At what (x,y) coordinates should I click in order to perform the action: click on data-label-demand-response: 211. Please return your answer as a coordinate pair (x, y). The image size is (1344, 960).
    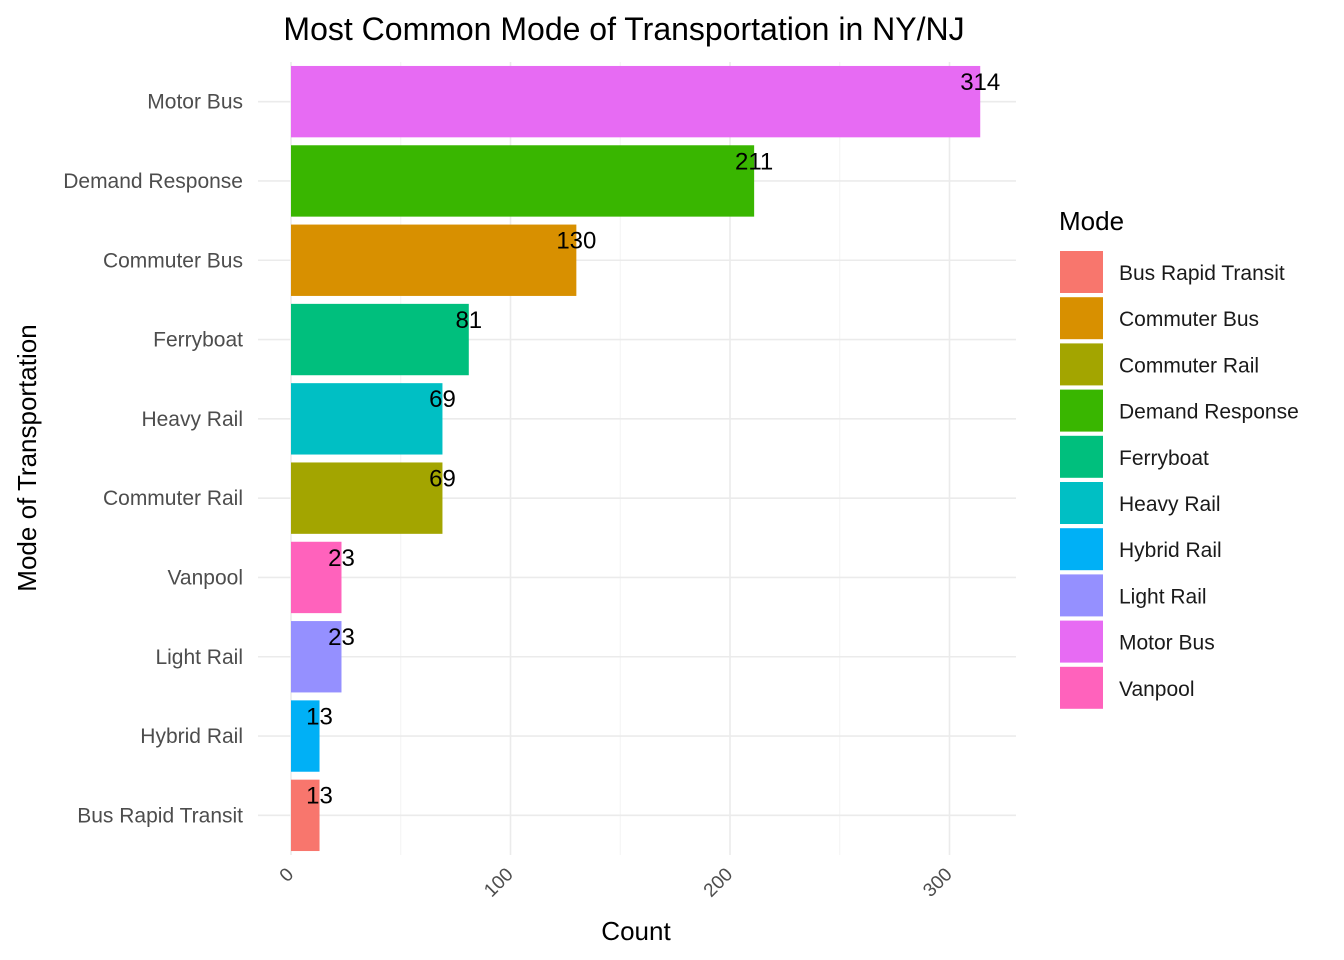
    Looking at the image, I should click on (754, 161).